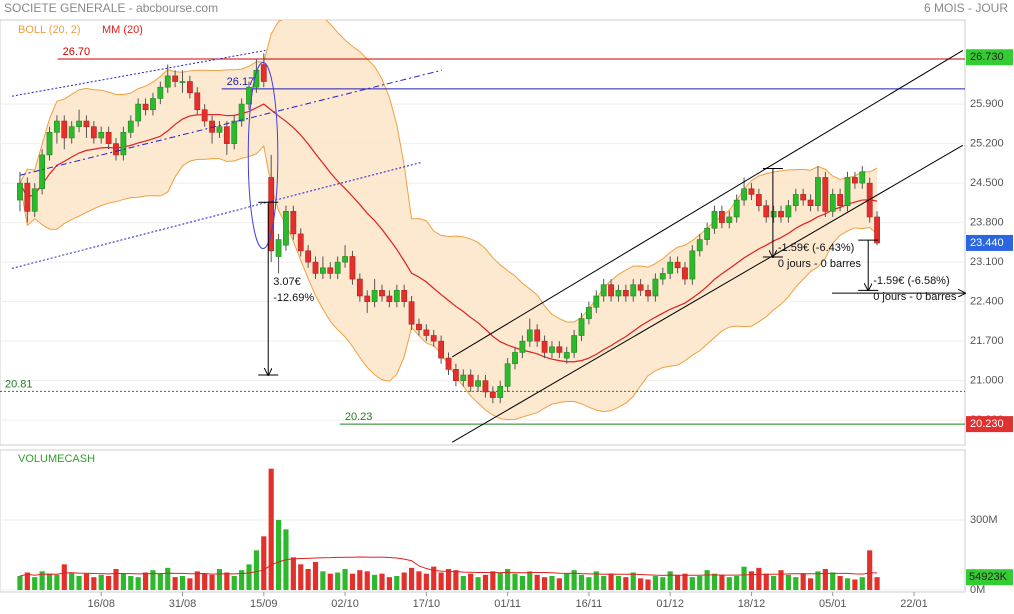 The height and width of the screenshot is (614, 1014). What do you see at coordinates (977, 590) in the screenshot?
I see `y-tick-label: 0M` at bounding box center [977, 590].